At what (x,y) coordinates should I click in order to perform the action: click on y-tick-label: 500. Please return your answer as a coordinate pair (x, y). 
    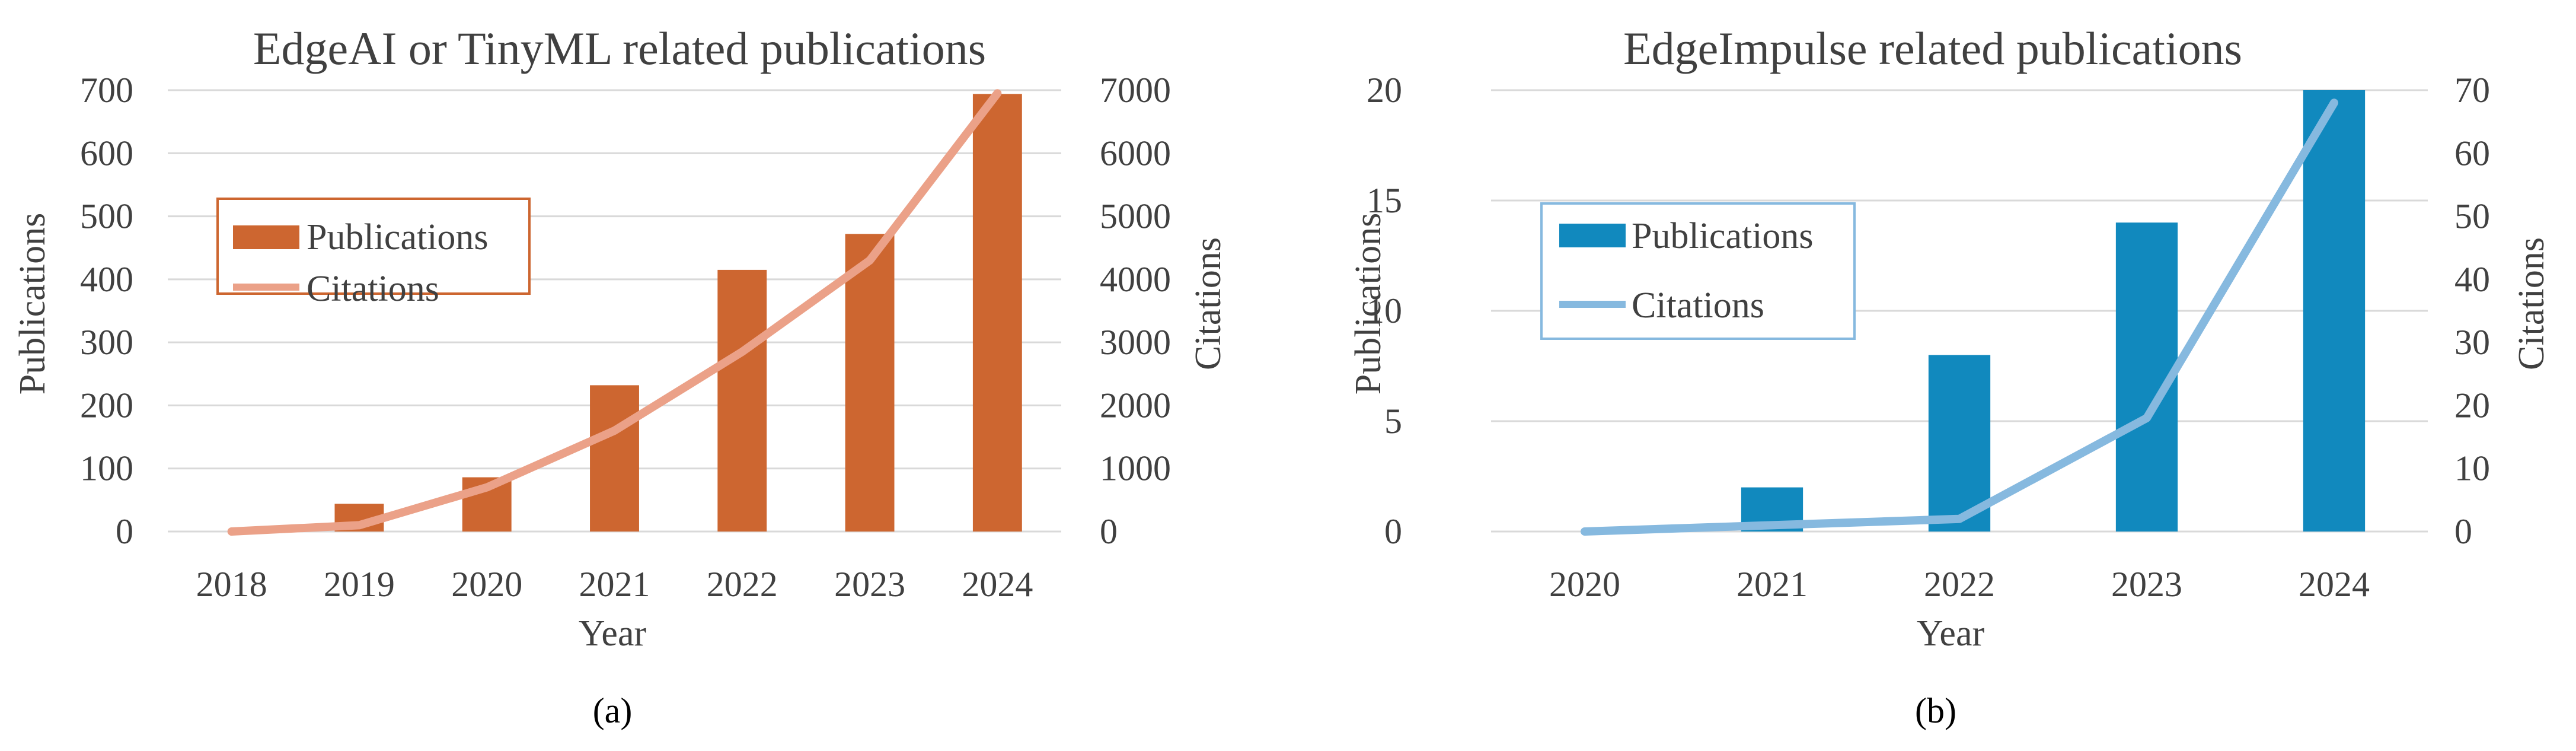
    Looking at the image, I should click on (106, 217).